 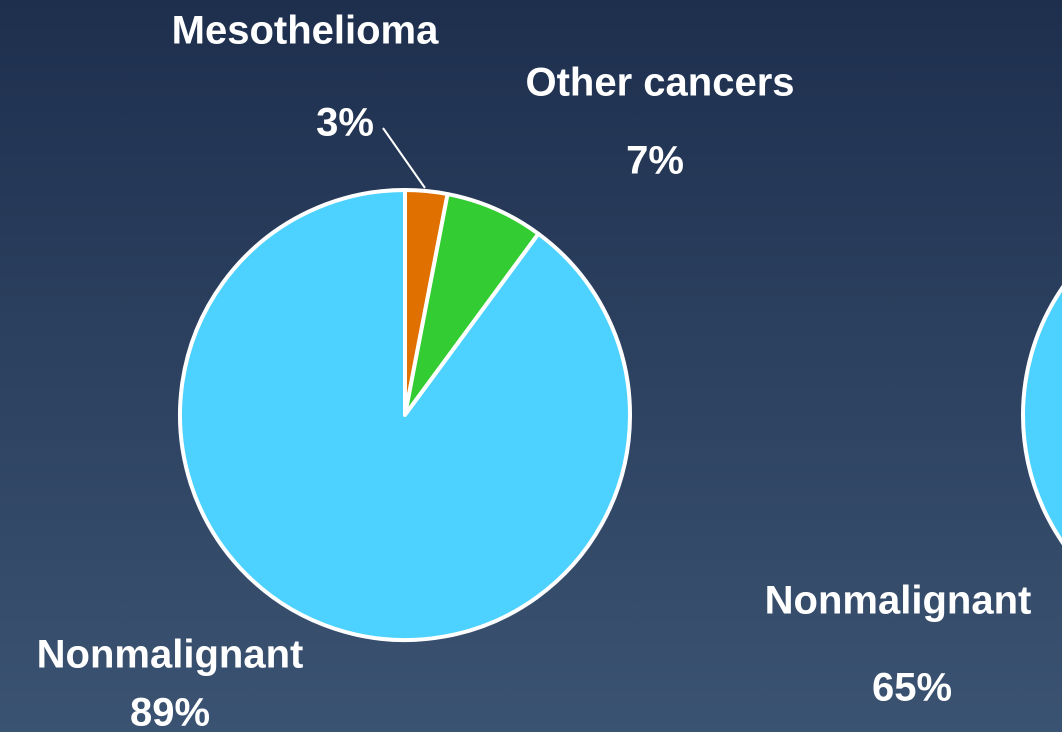 What do you see at coordinates (1041, 415) in the screenshot?
I see `pie-slice` at bounding box center [1041, 415].